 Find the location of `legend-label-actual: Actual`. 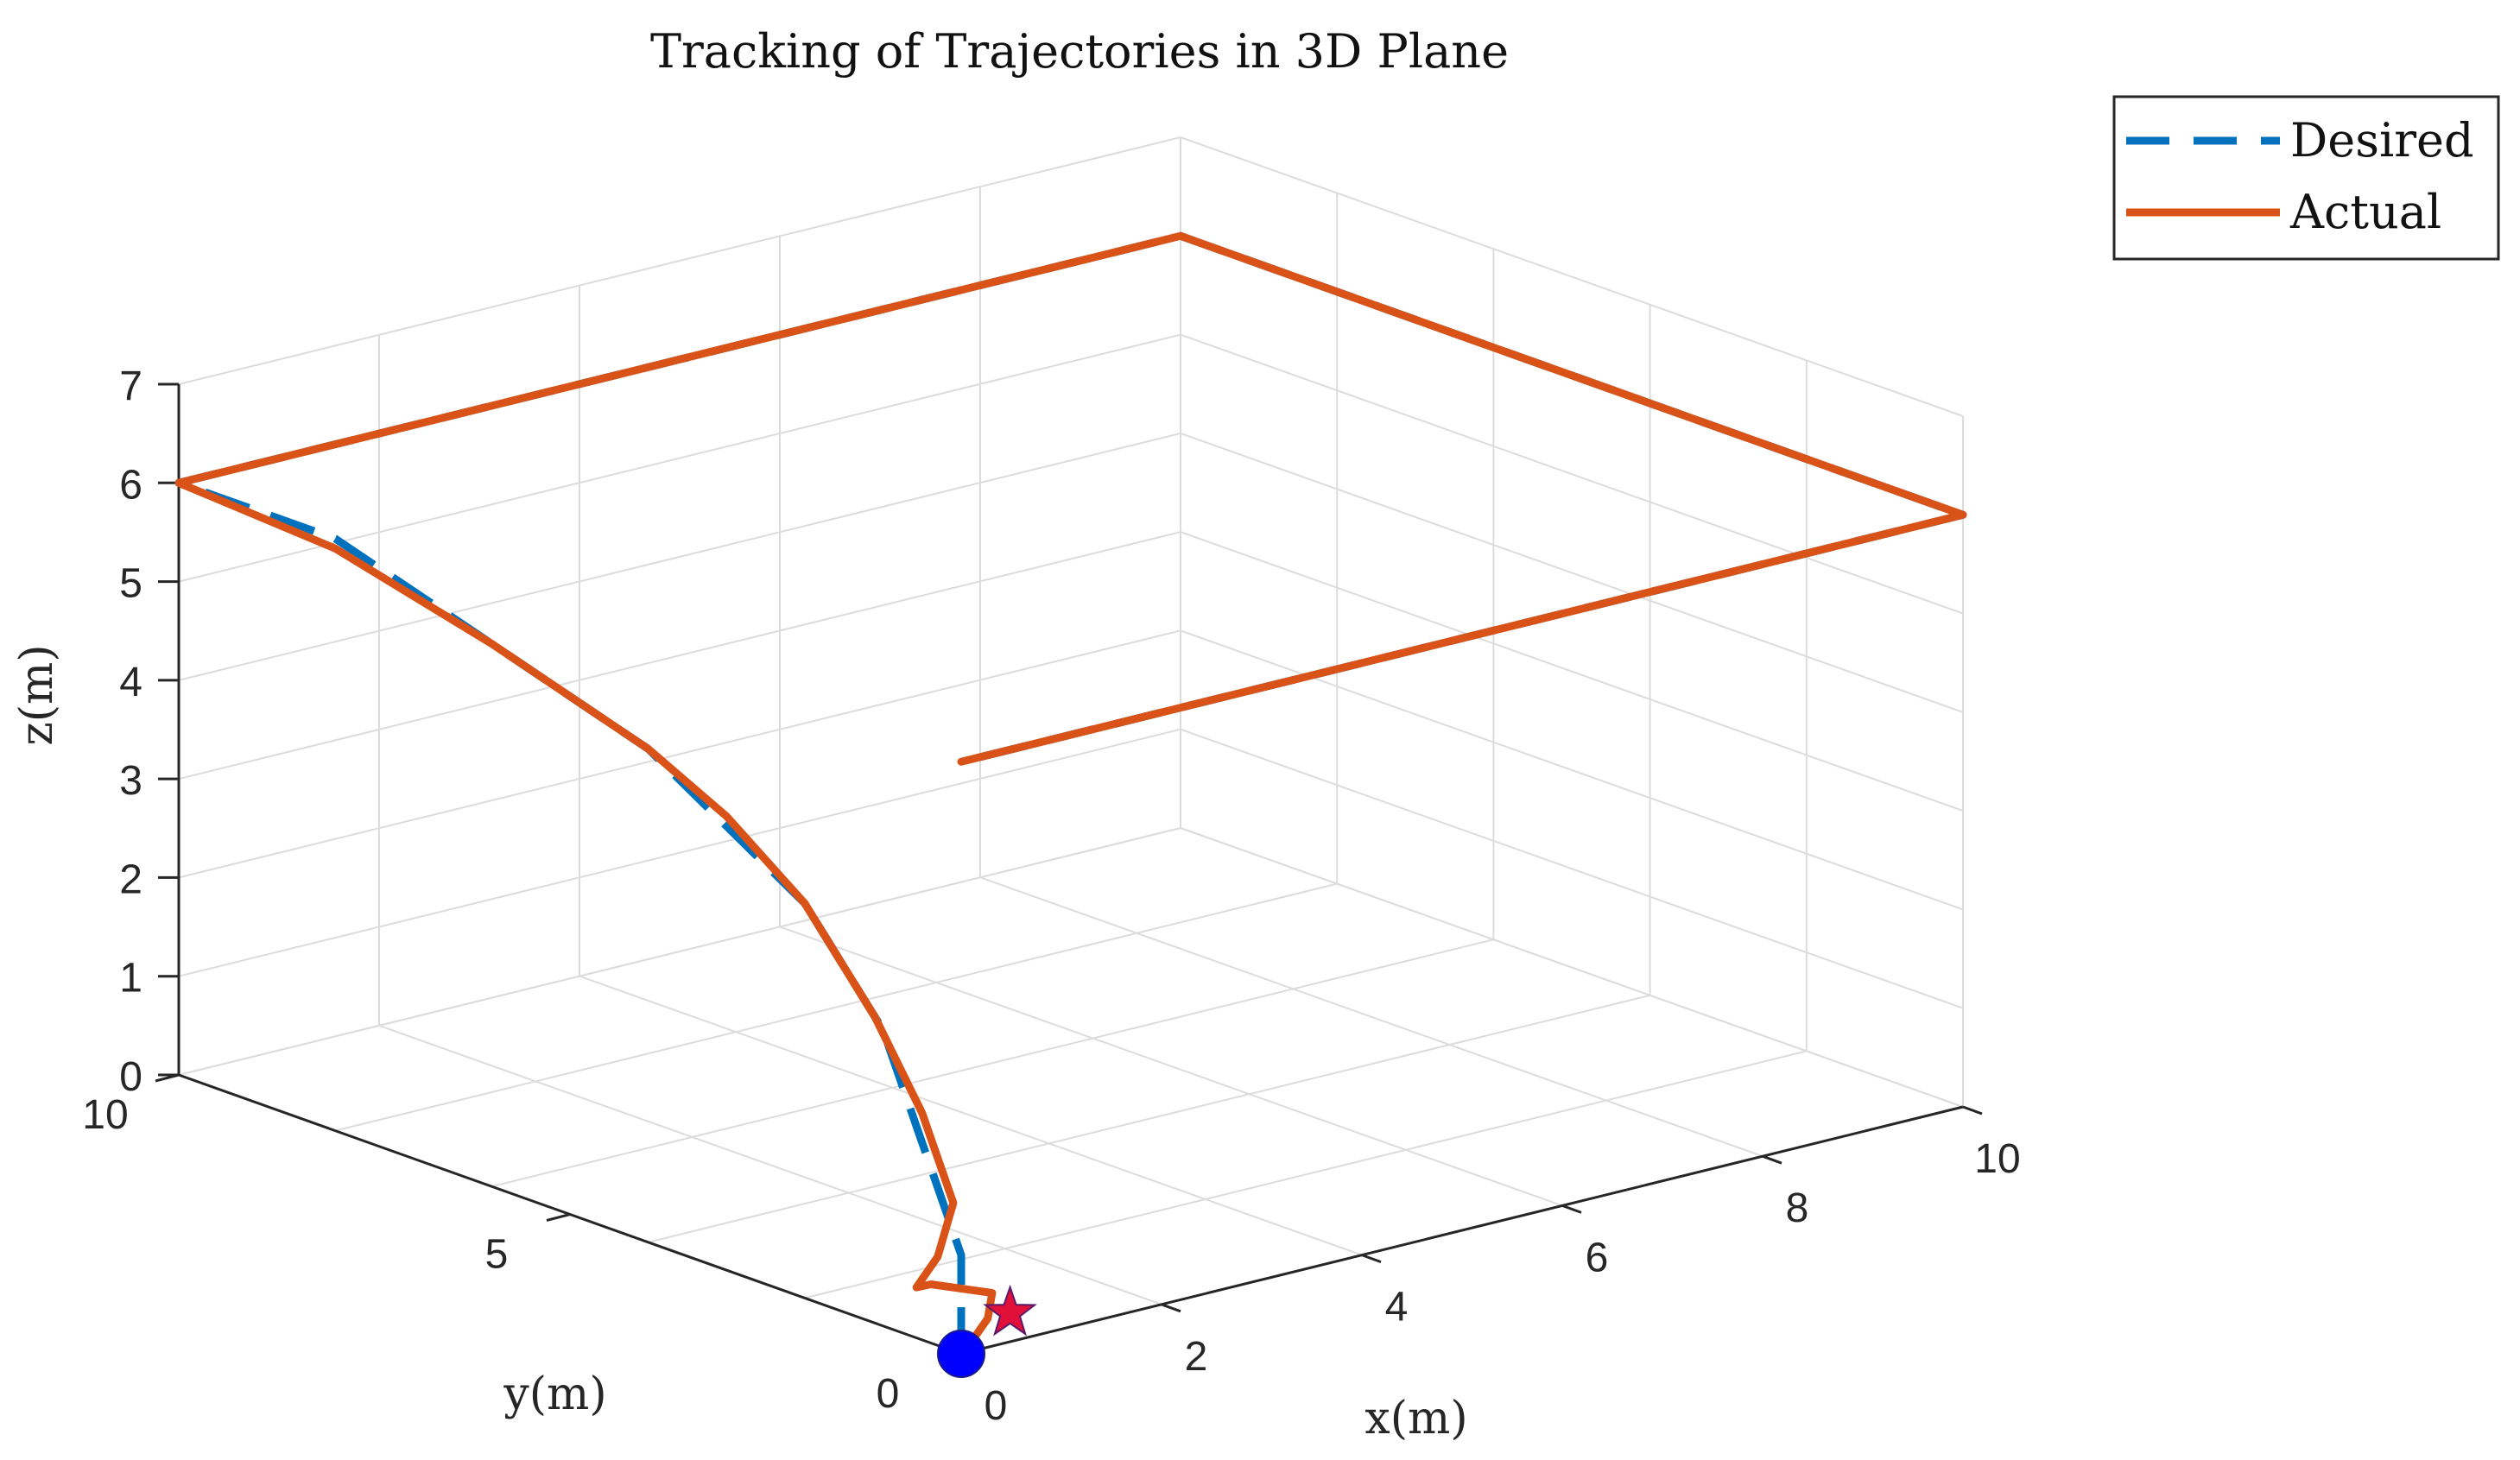

legend-label-actual: Actual is located at coordinates (2365, 212).